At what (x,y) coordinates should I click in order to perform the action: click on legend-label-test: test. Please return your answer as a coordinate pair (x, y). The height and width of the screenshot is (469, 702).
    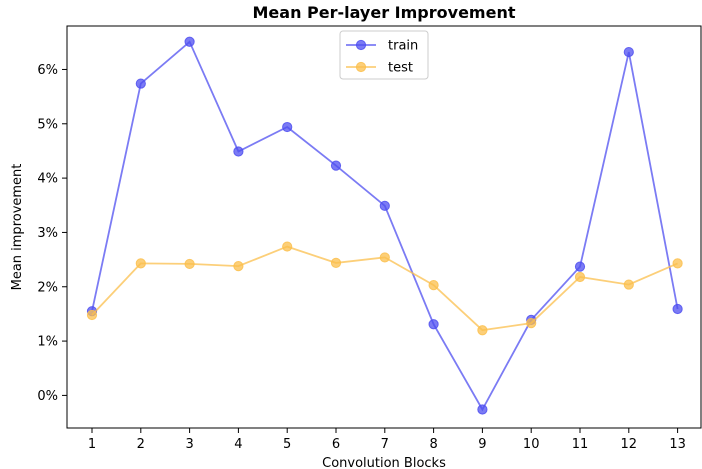
    Looking at the image, I should click on (400, 68).